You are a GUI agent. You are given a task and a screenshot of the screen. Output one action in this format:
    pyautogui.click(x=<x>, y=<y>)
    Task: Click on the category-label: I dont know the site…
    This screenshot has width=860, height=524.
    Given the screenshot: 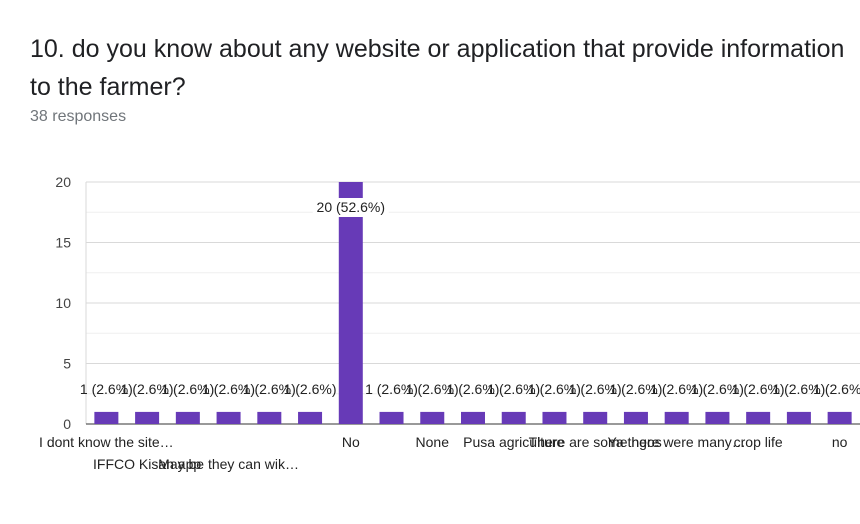 What is the action you would take?
    pyautogui.click(x=106, y=442)
    